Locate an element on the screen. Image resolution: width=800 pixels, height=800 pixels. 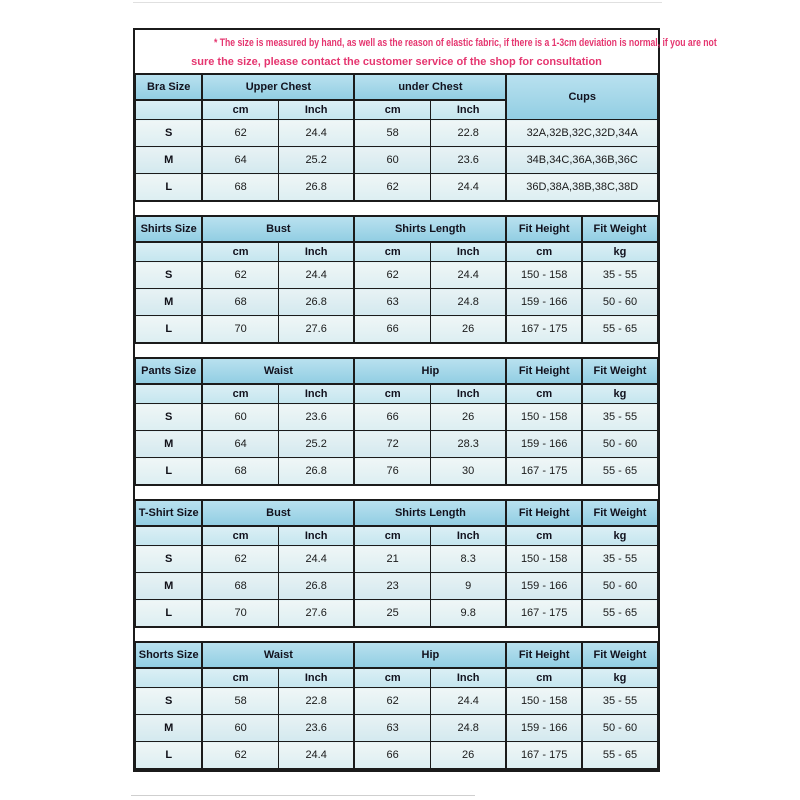
header-row: Shorts Size Waist Hip Fit Height Fit Weight is located at coordinates (396, 655).